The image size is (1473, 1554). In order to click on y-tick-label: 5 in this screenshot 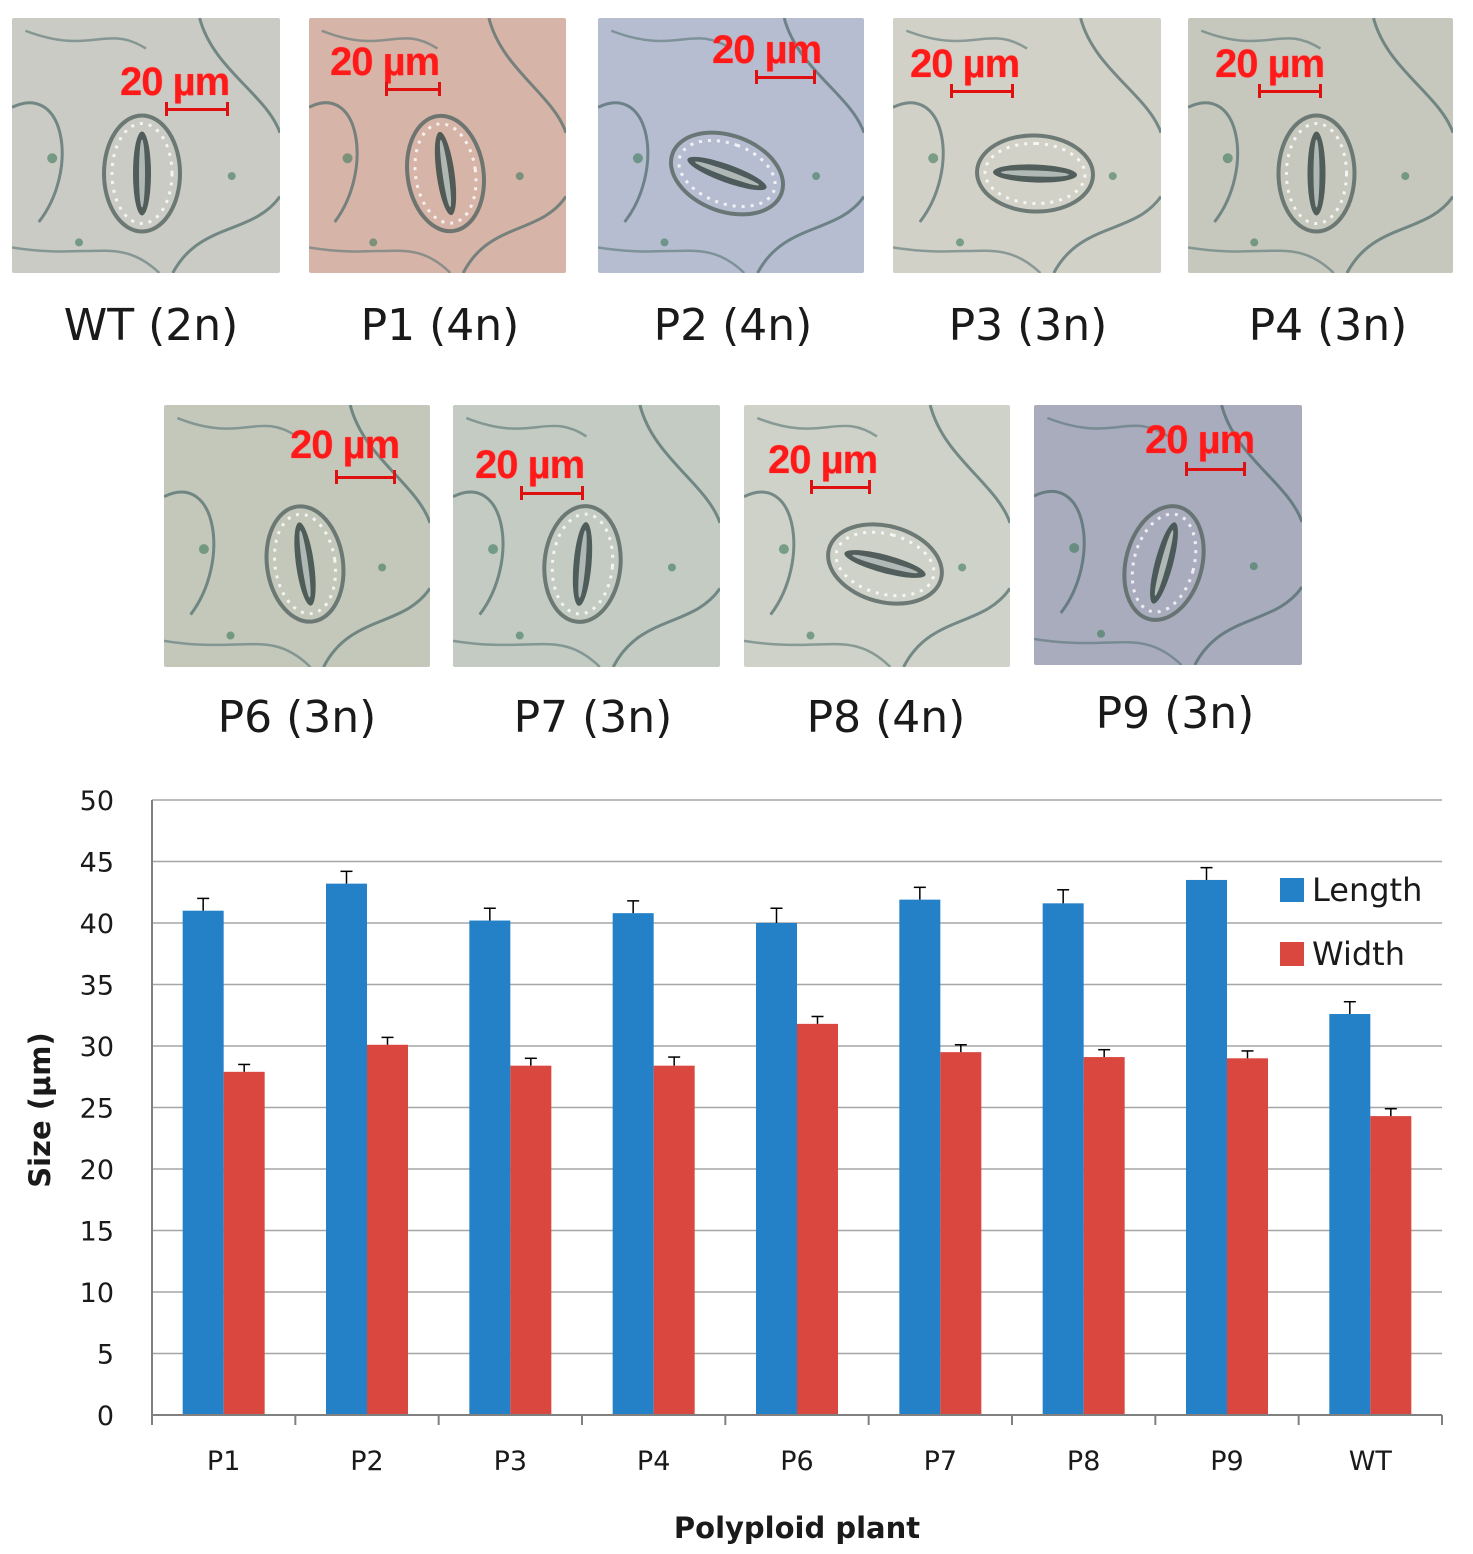, I will do `click(105, 1355)`.